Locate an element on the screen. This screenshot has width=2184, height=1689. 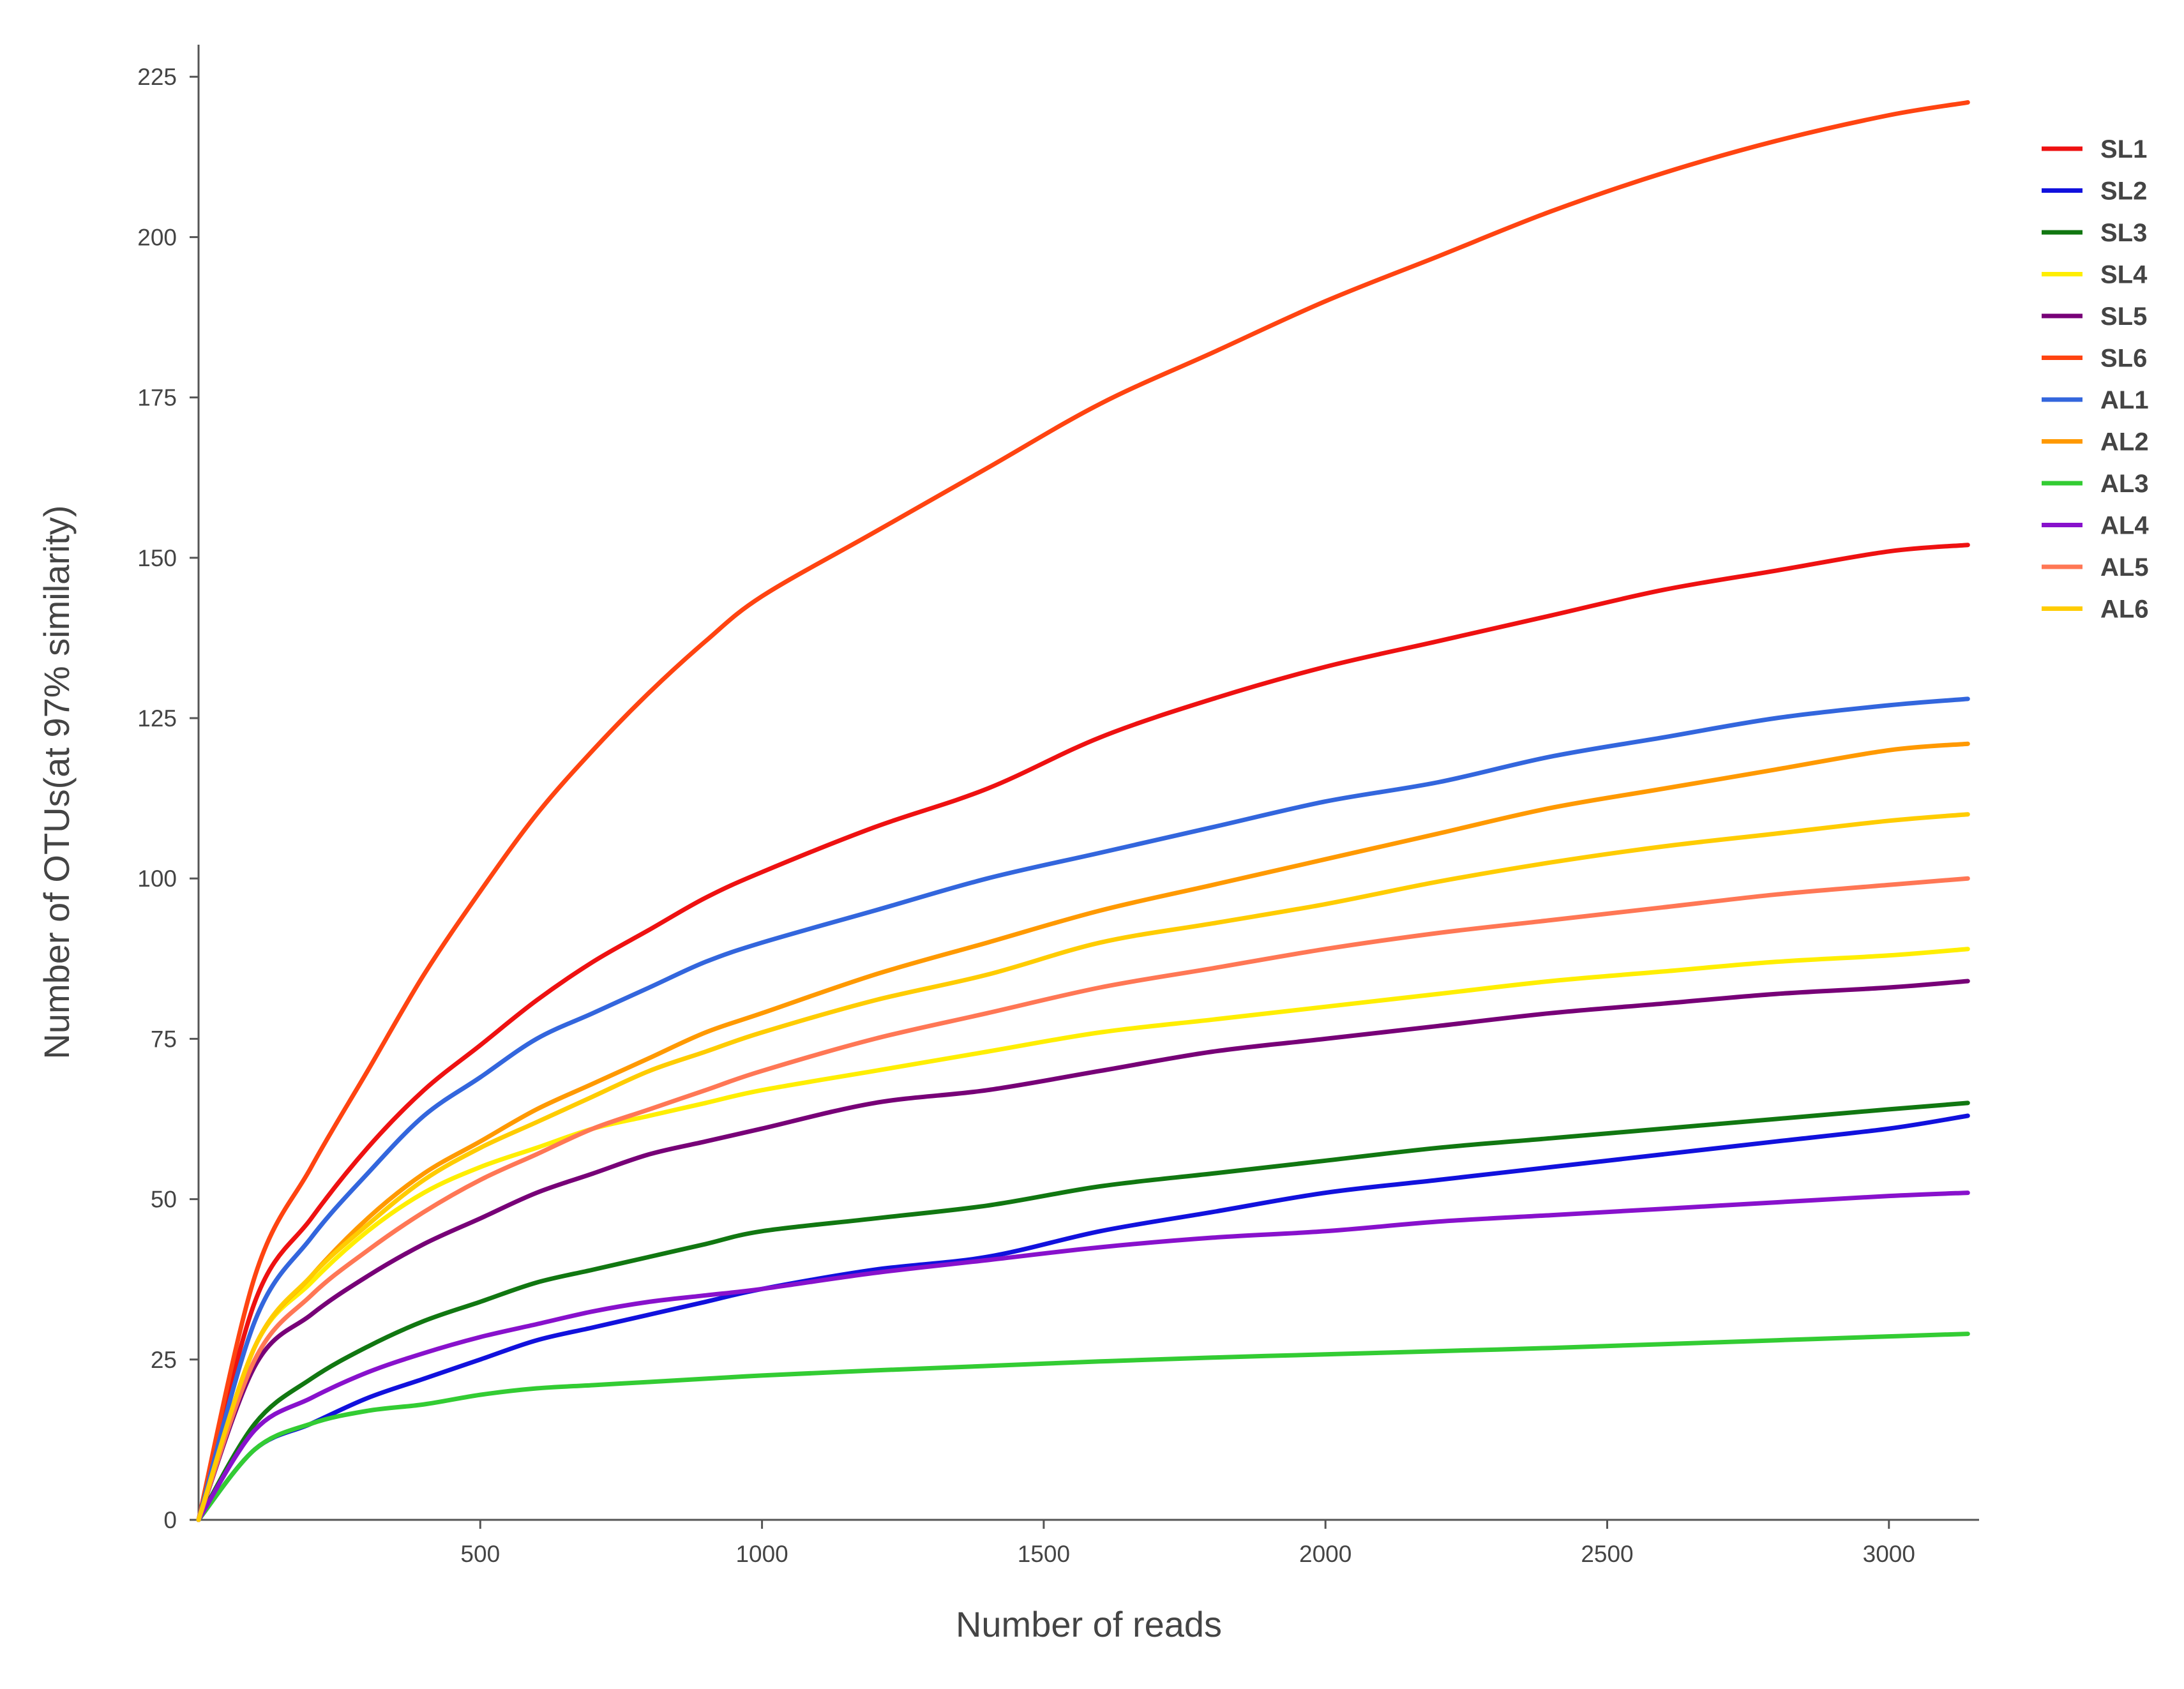
legend-label-sl4: SL4 is located at coordinates (2124, 275).